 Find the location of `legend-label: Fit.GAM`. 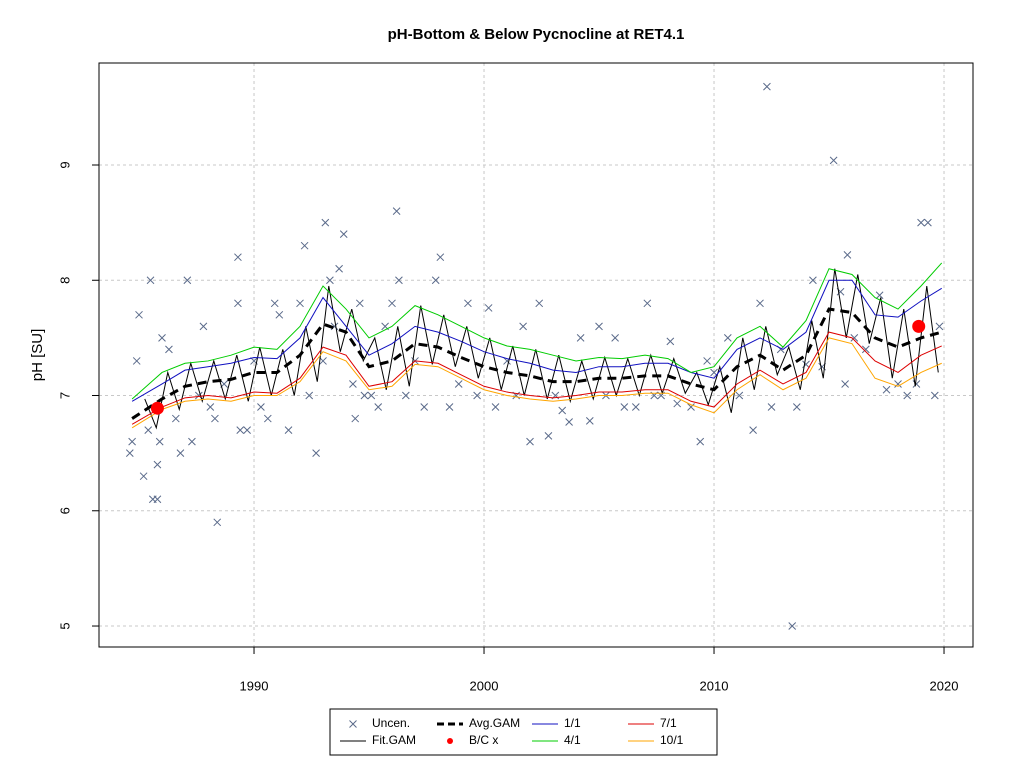

legend-label: Fit.GAM is located at coordinates (394, 740).